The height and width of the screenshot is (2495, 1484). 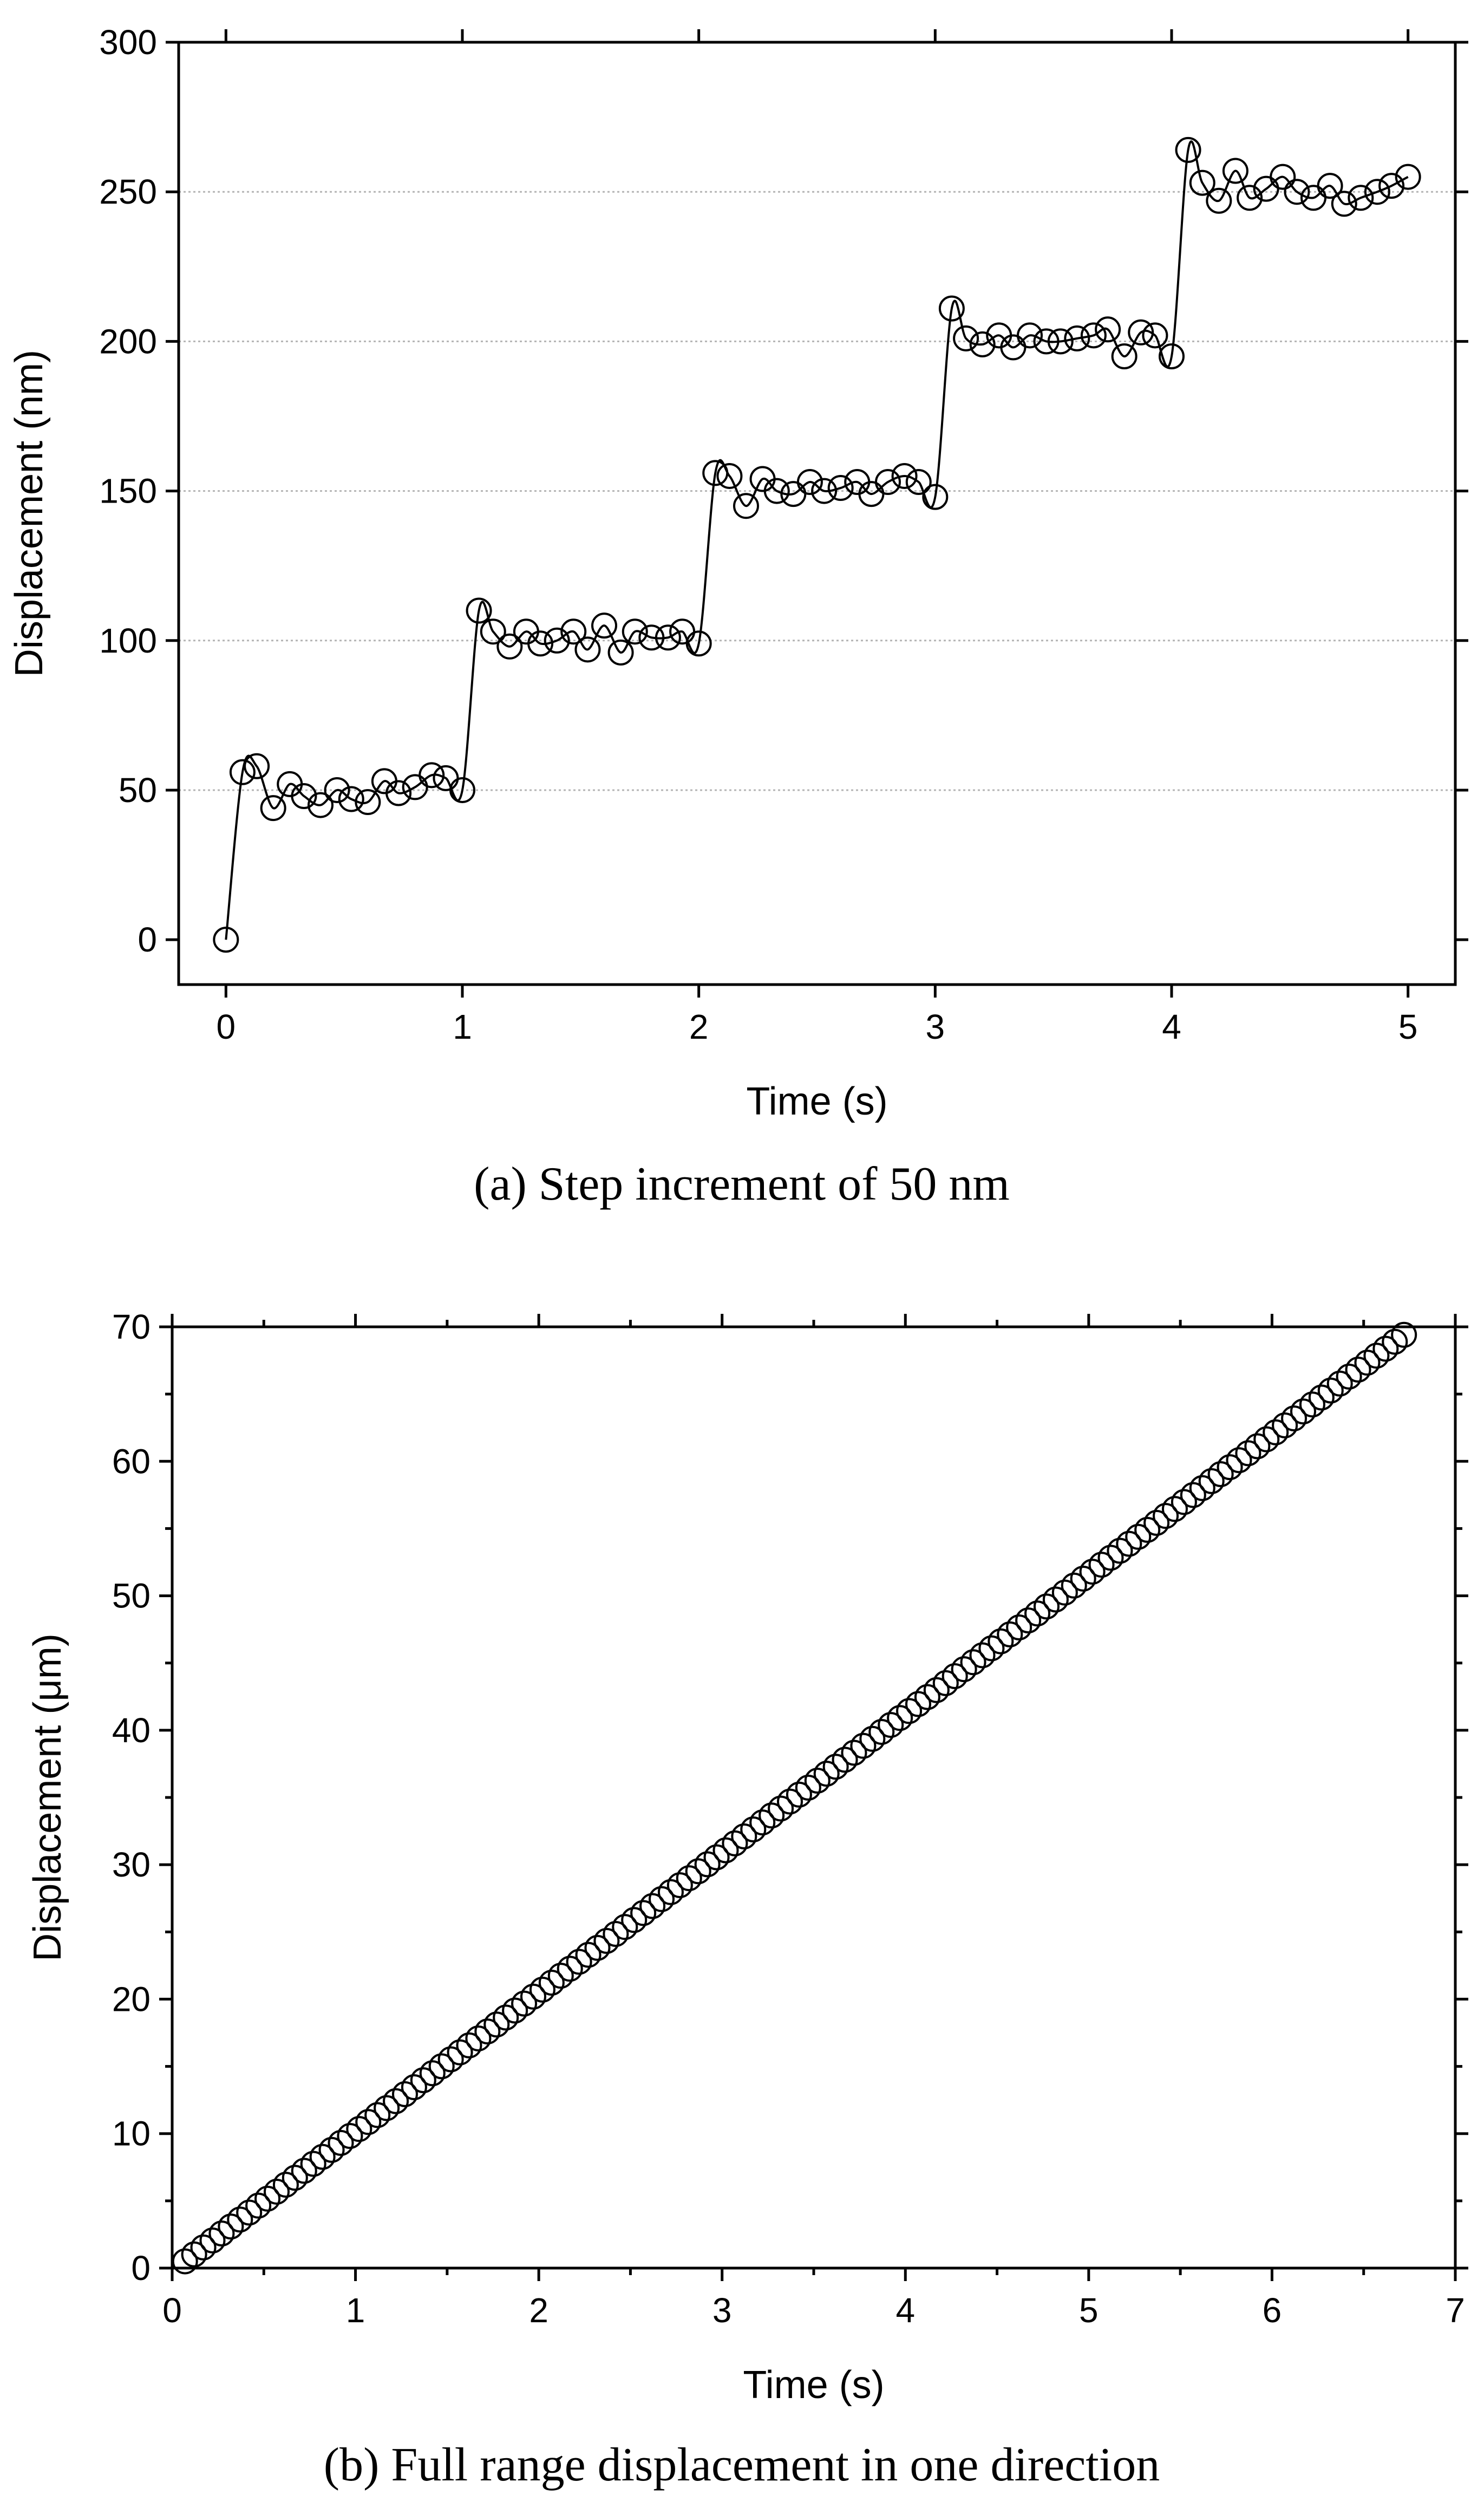 What do you see at coordinates (131, 2133) in the screenshot?
I see `panel-b-y-tick-label: 10` at bounding box center [131, 2133].